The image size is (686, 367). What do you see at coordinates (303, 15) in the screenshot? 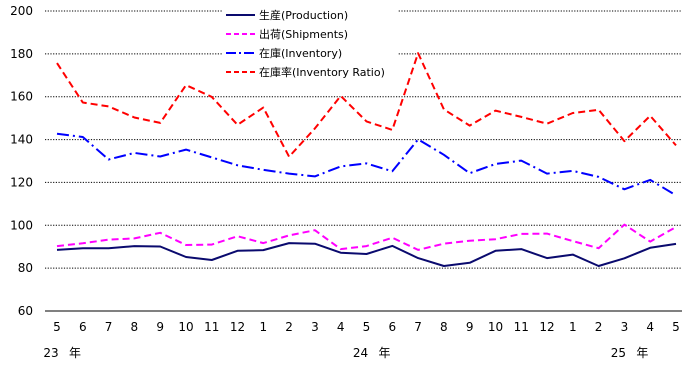
I see `legend-label: 生産(Production)` at bounding box center [303, 15].